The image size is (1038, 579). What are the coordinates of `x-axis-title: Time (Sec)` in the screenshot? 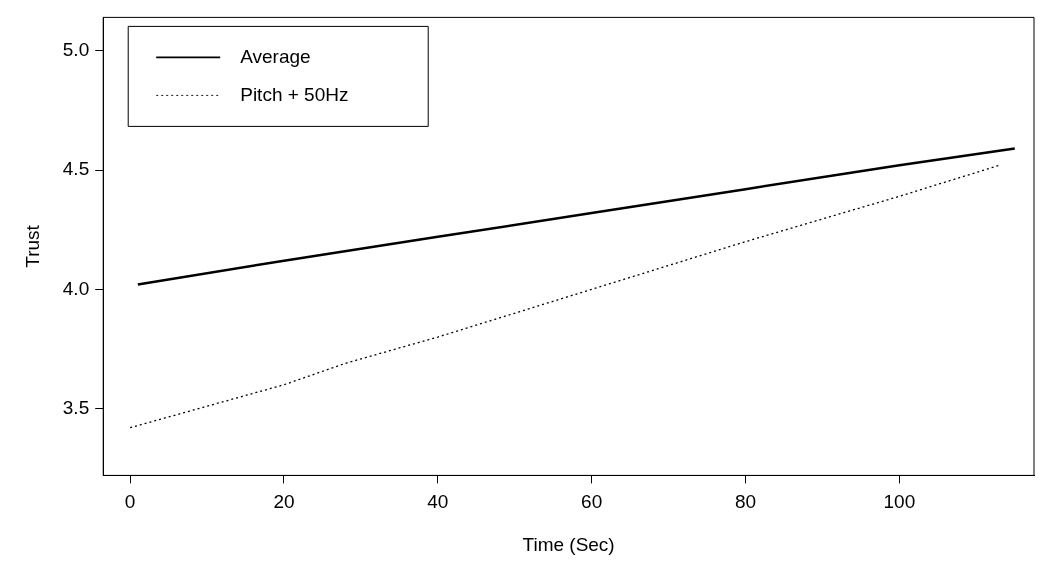 It's located at (568, 544).